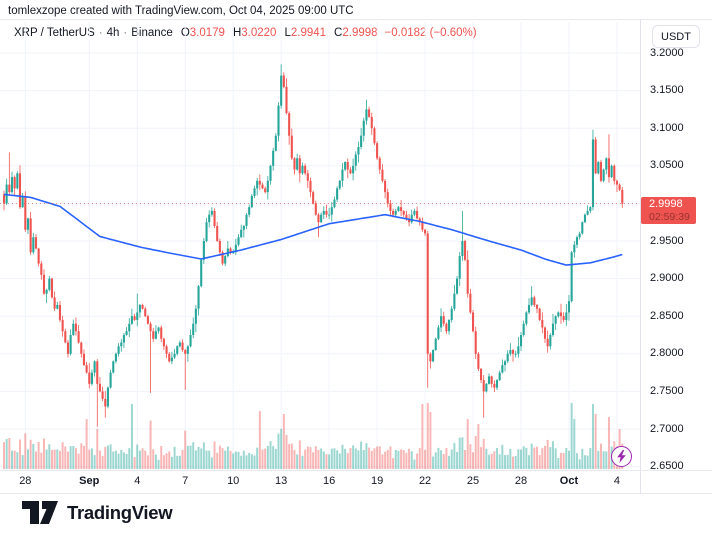 The image size is (712, 535). Describe the element at coordinates (152, 33) in the screenshot. I see `exchange-label: Binance` at that location.